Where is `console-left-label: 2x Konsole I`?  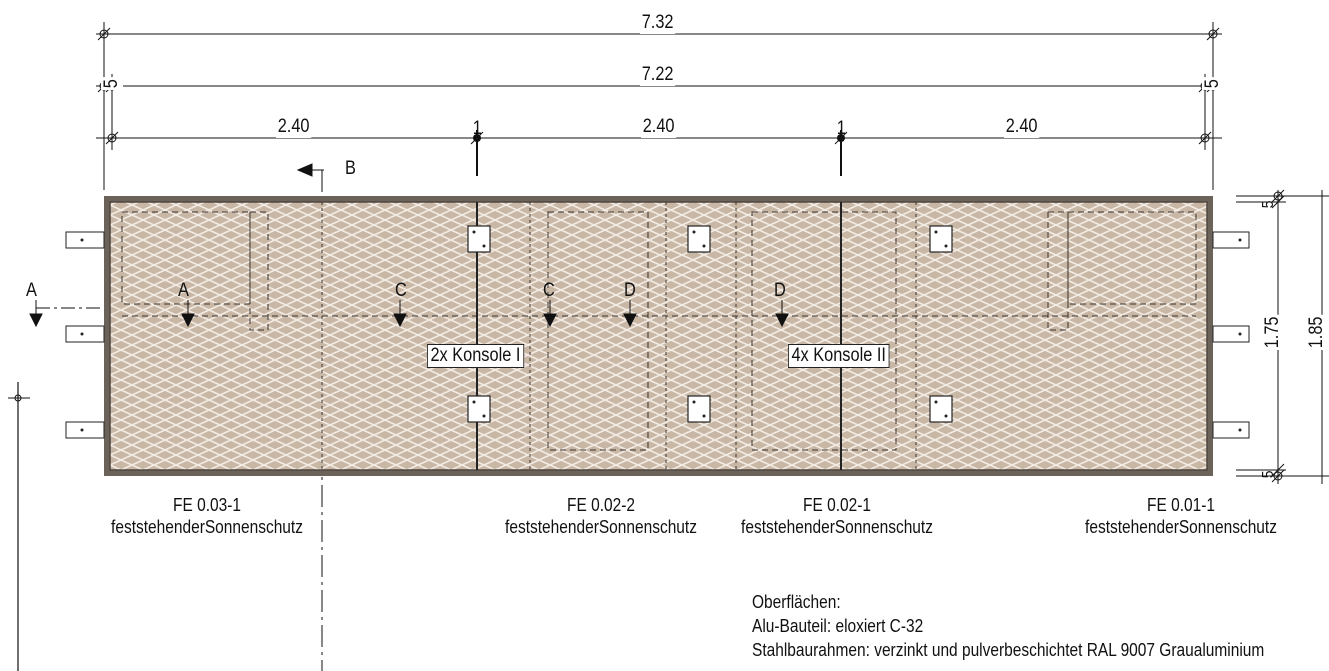
console-left-label: 2x Konsole I is located at coordinates (475, 356).